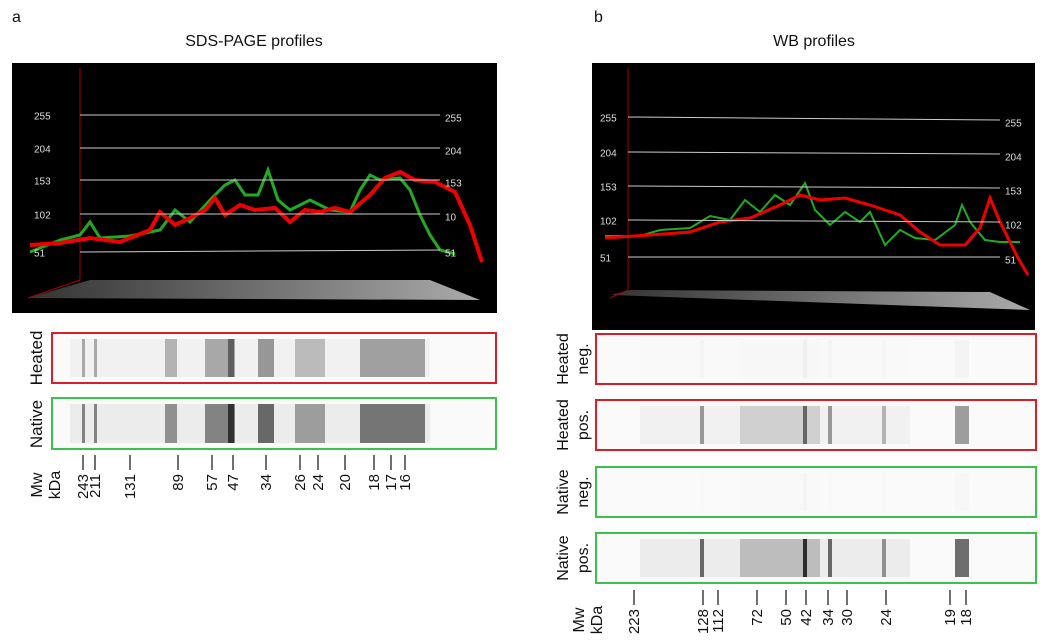 The width and height of the screenshot is (1044, 642). I want to click on panel-letter: b, so click(598, 17).